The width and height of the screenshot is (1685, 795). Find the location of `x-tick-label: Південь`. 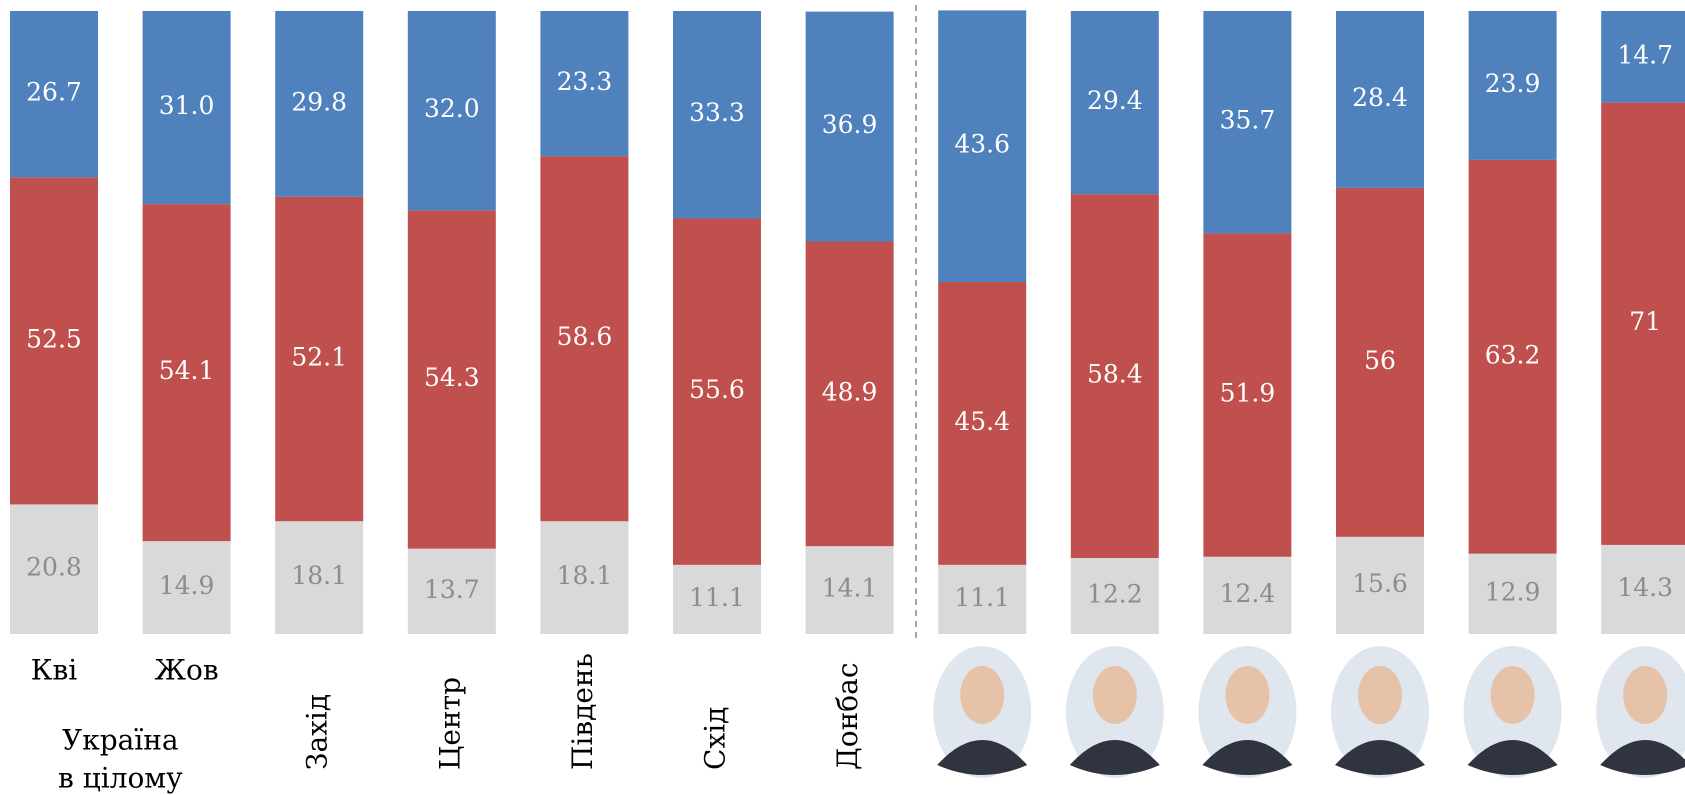

x-tick-label: Південь is located at coordinates (582, 711).